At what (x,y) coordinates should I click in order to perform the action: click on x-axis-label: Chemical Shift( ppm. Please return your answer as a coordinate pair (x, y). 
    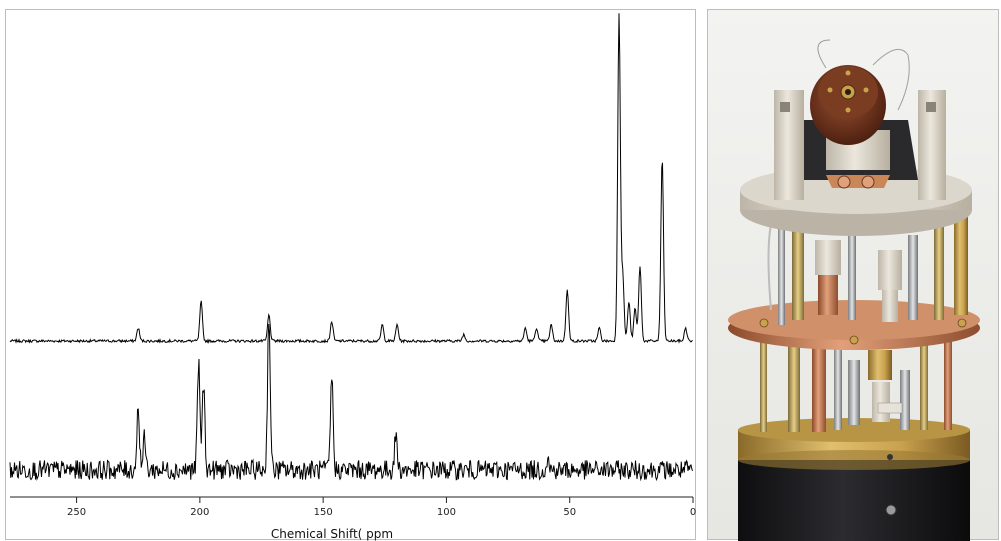
    Looking at the image, I should click on (332, 534).